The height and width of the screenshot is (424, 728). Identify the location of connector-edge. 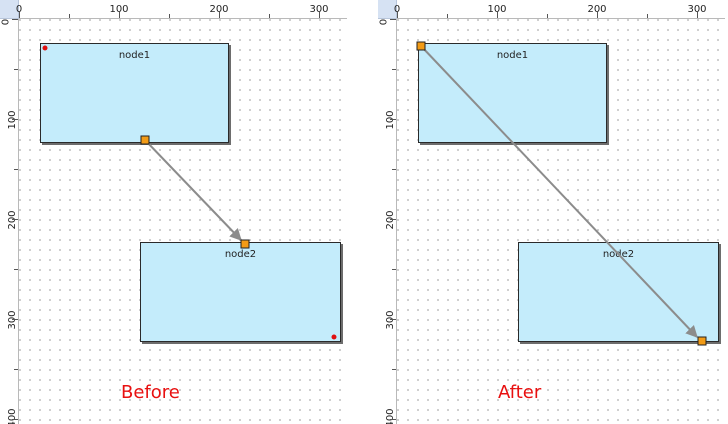
(193, 190).